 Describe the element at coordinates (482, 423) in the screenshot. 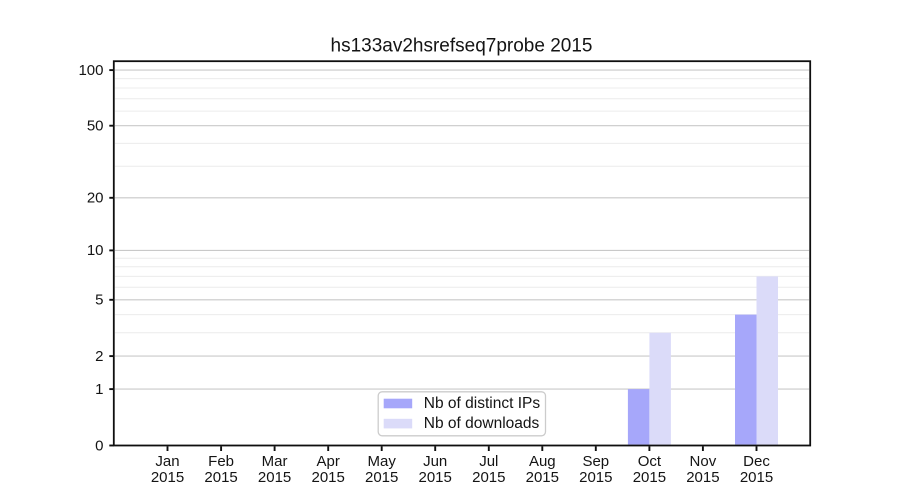

I see `svg-text: Nb of downloads` at that location.